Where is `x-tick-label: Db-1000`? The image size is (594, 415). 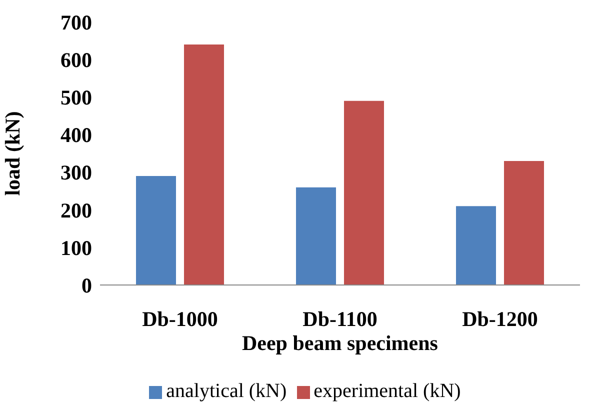
x-tick-label: Db-1000 is located at coordinates (180, 318).